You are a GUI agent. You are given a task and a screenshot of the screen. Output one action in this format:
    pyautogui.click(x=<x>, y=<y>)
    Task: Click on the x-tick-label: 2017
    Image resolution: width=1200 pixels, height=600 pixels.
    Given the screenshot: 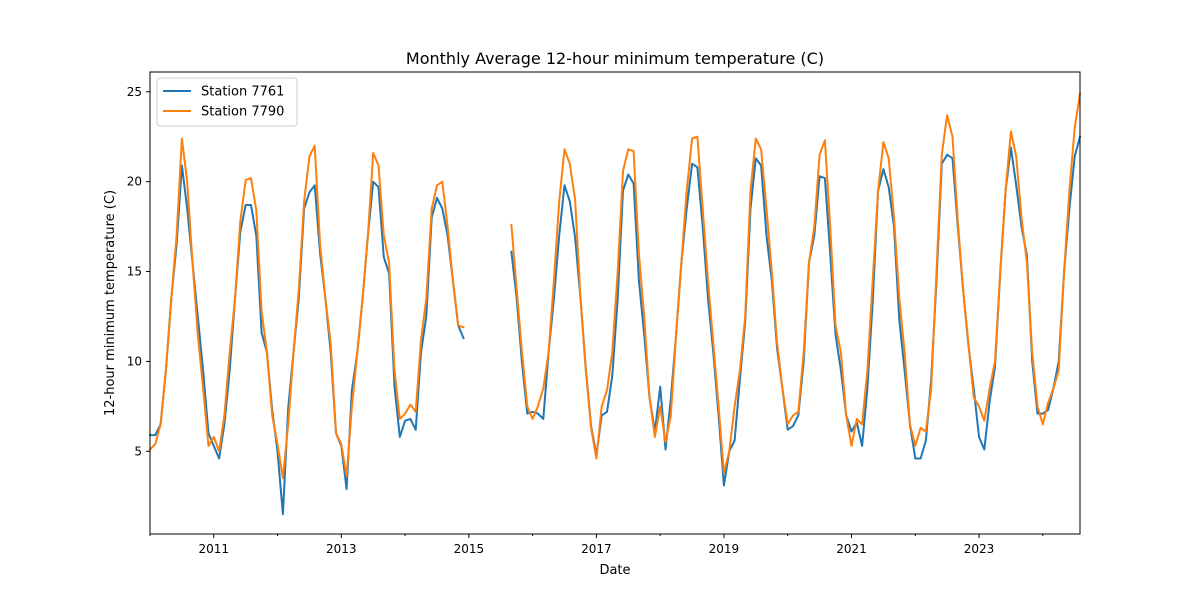 What is the action you would take?
    pyautogui.click(x=596, y=549)
    